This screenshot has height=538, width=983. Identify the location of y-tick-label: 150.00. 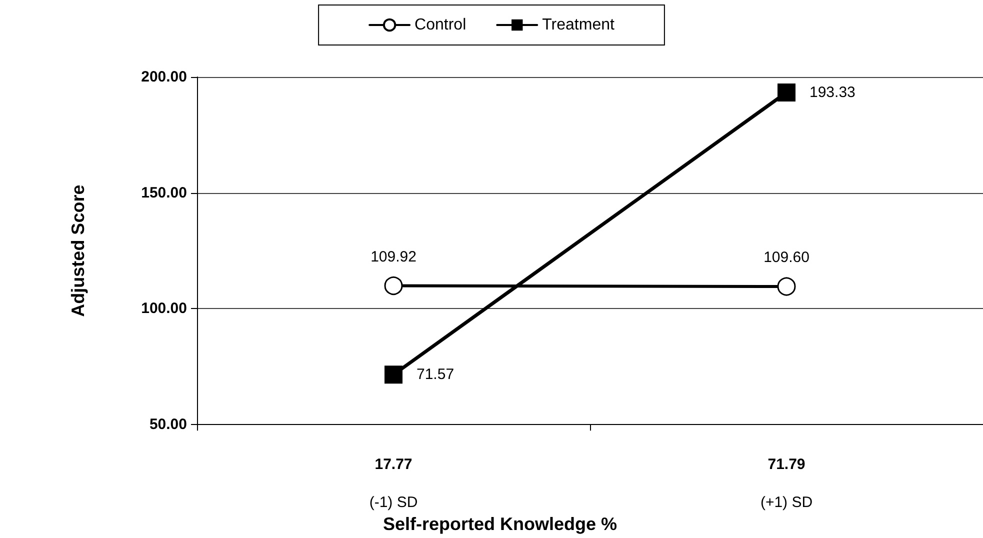
(164, 193).